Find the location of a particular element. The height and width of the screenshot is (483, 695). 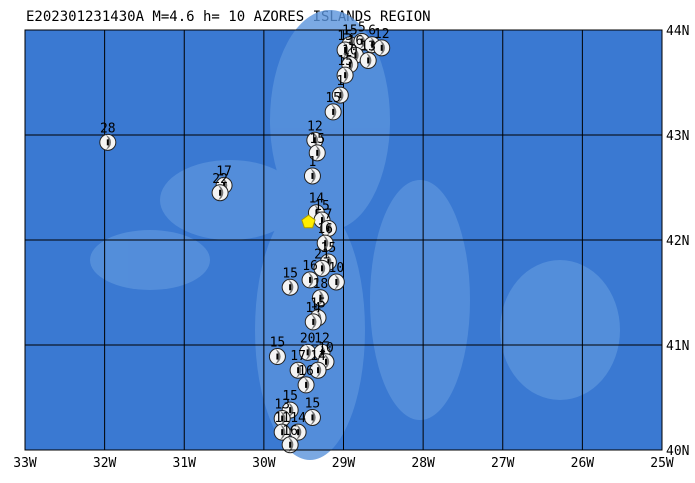

x-tick-label: 31W is located at coordinates (185, 463).